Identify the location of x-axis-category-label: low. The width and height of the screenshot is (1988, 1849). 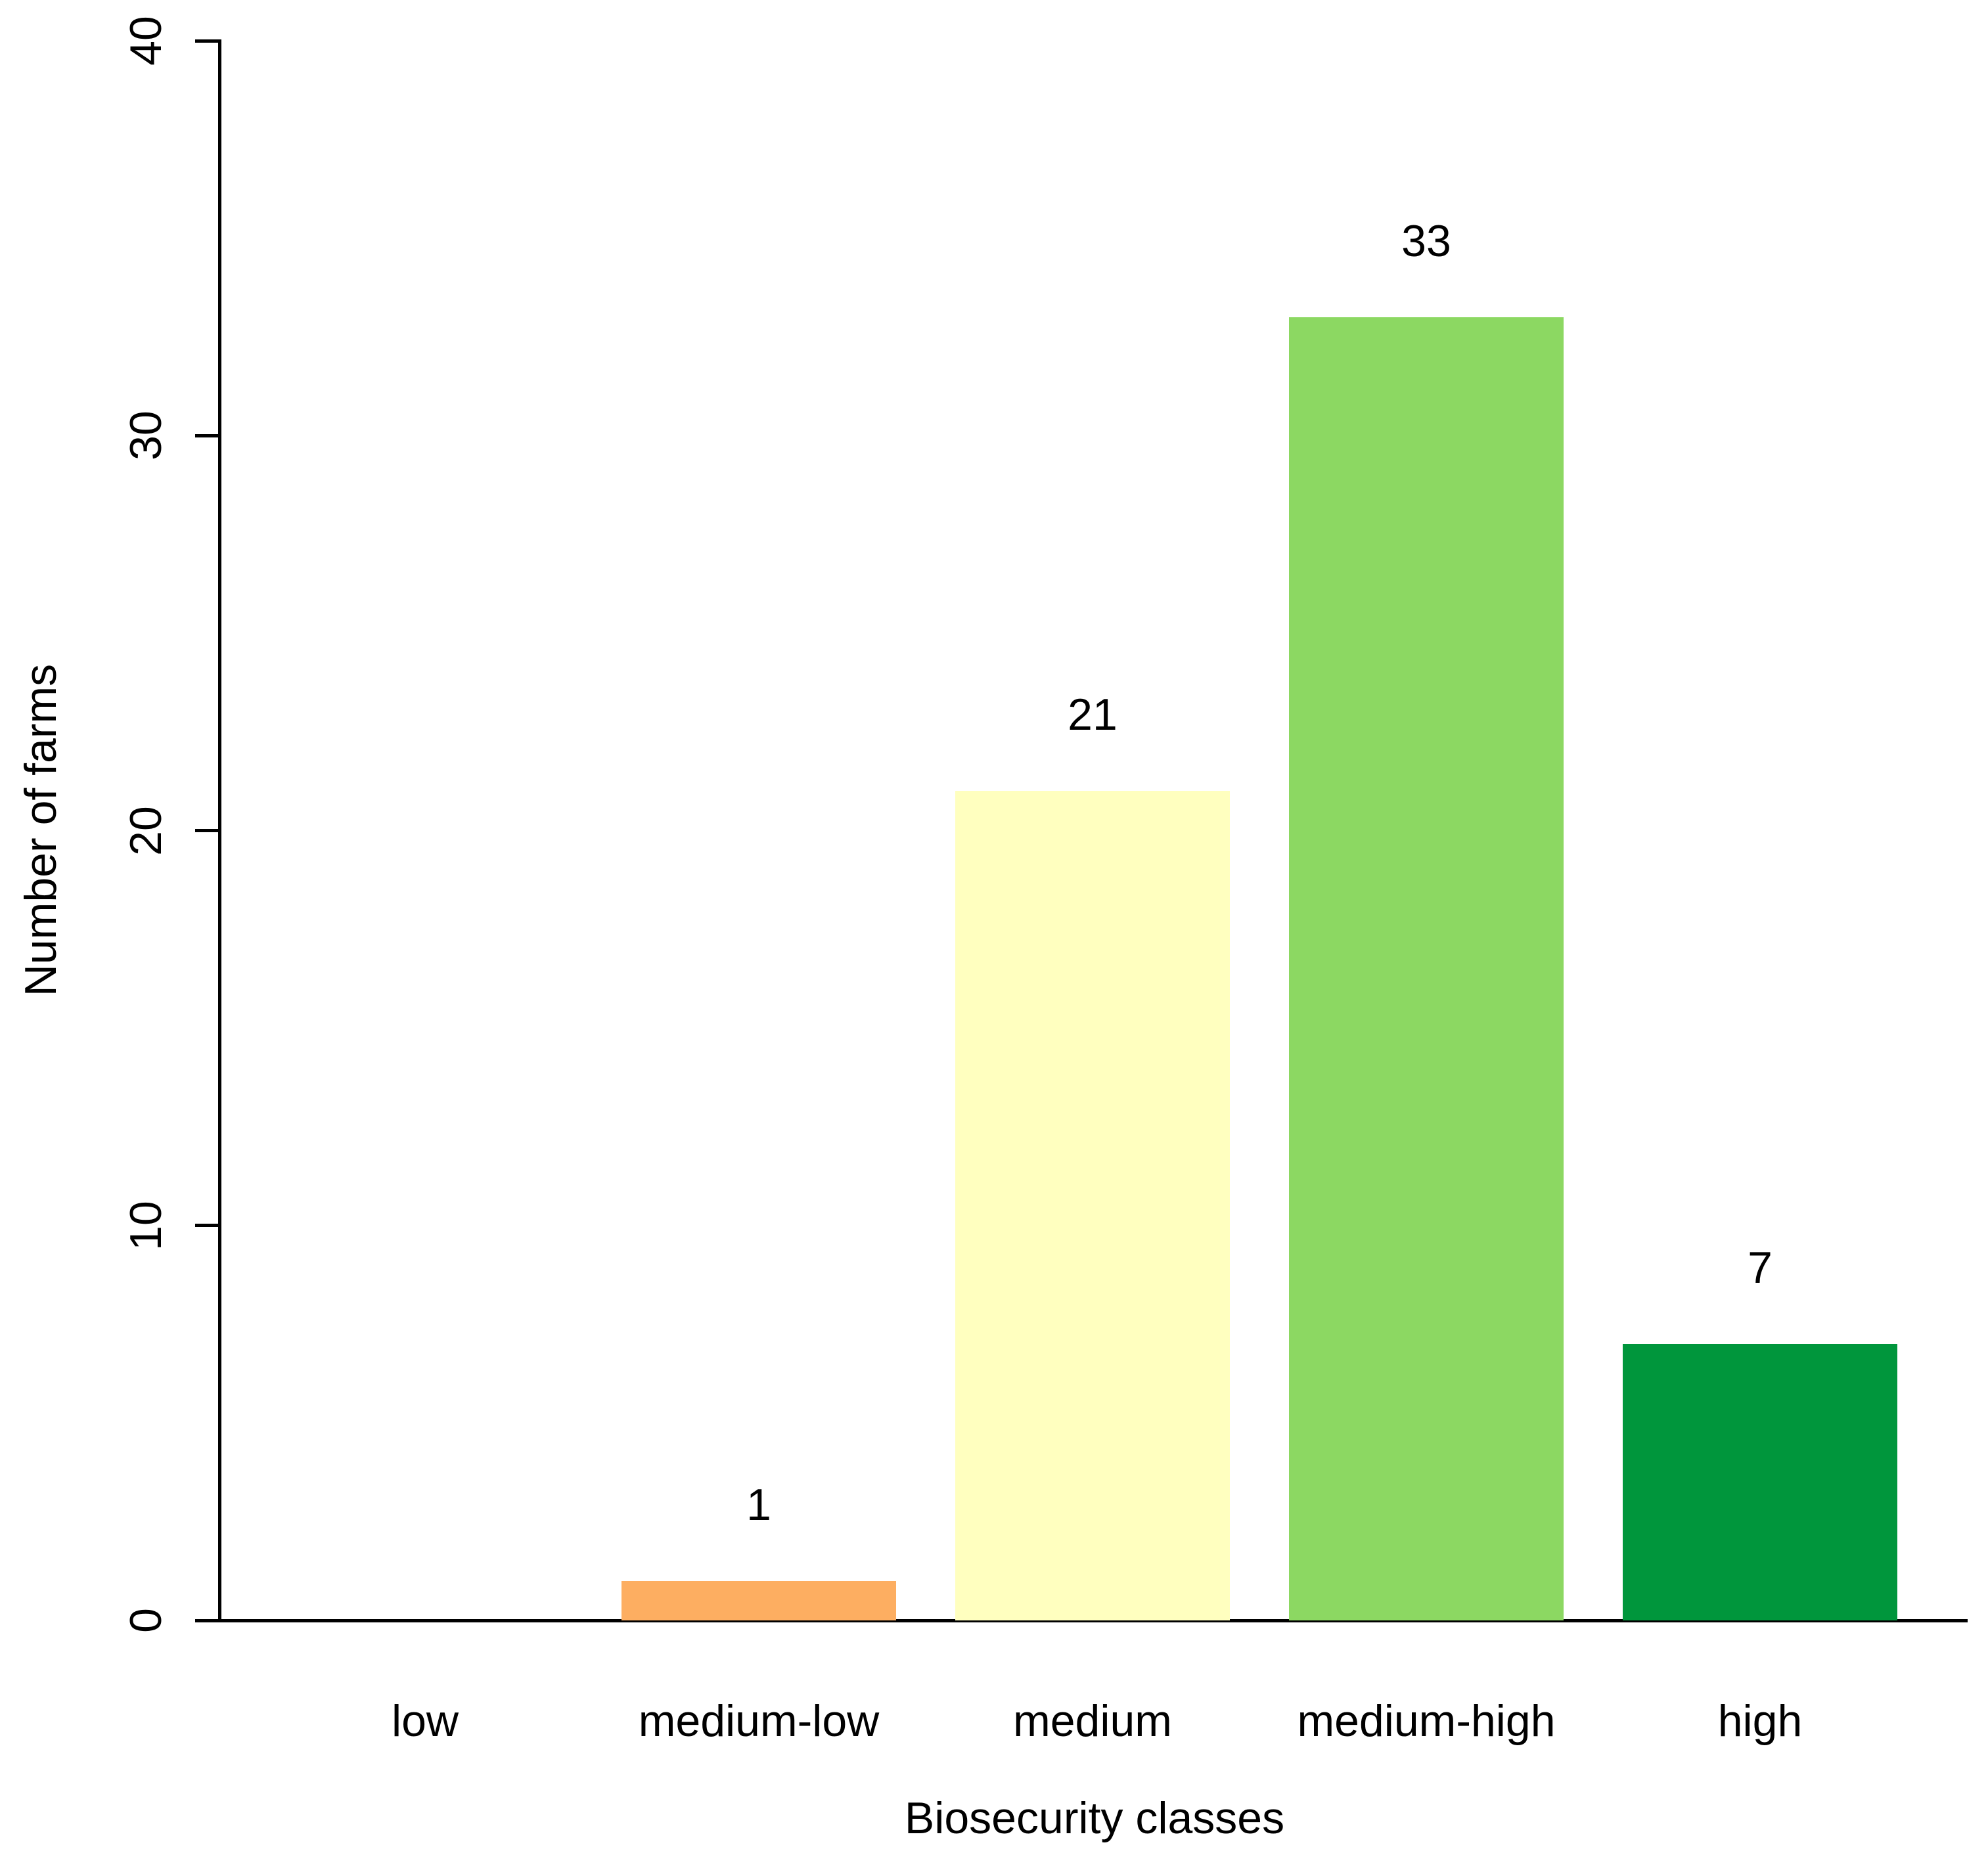
(425, 1721).